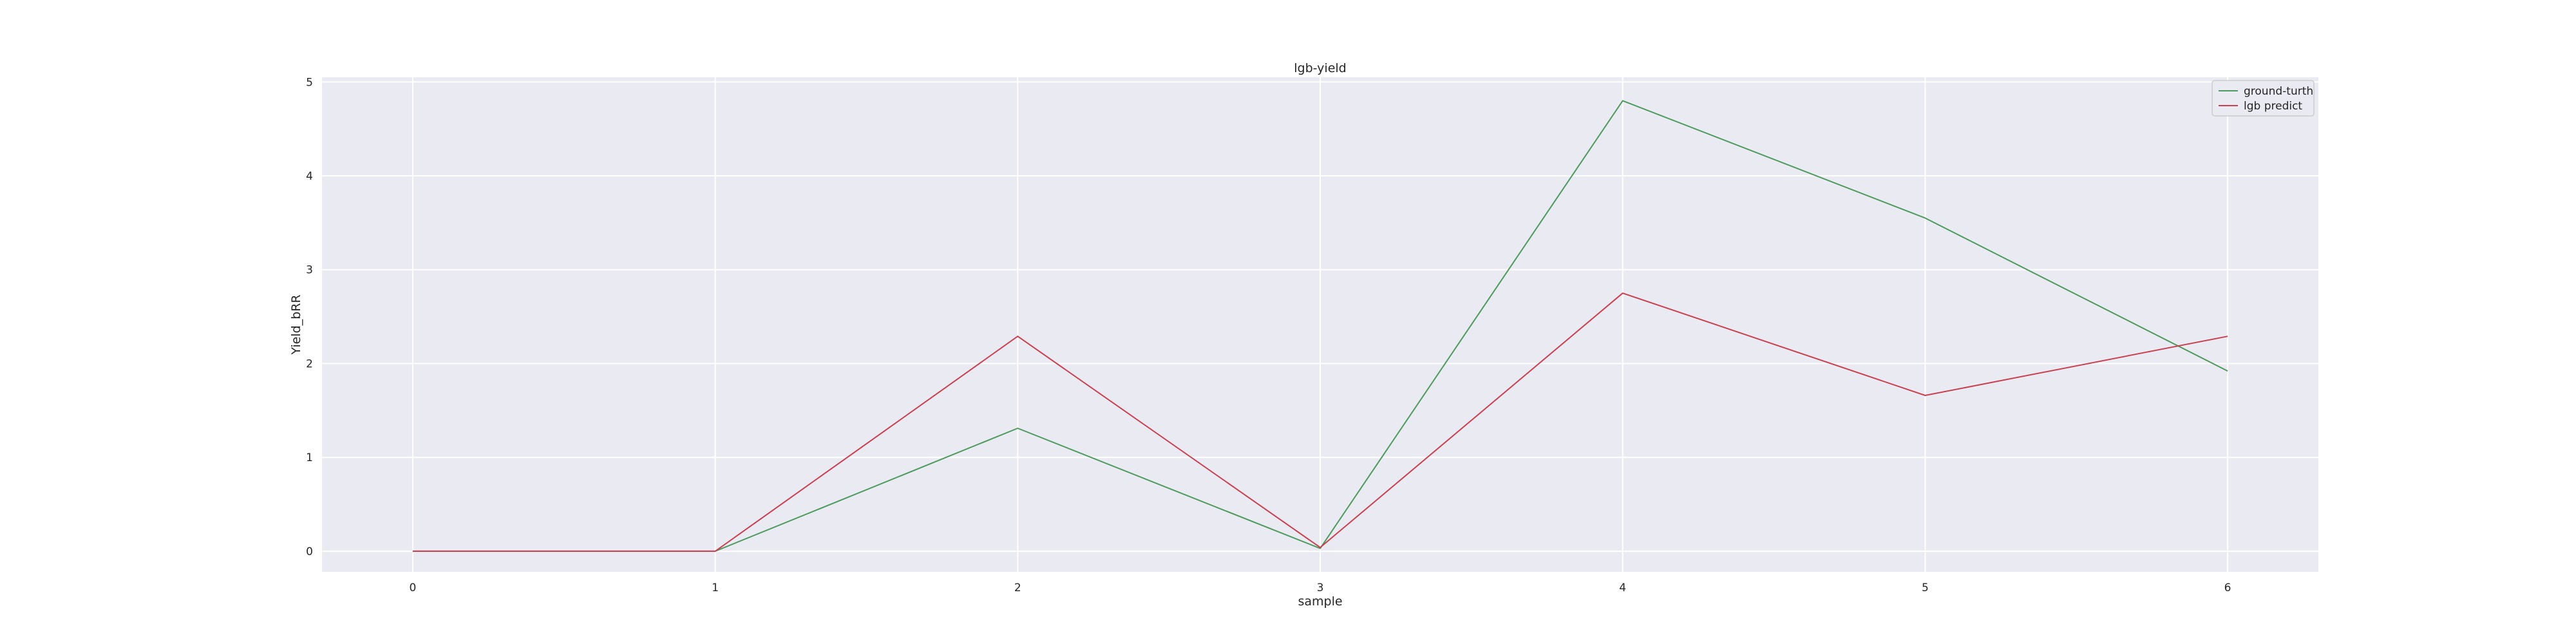 Image resolution: width=2576 pixels, height=644 pixels. I want to click on y-tick-label: 4, so click(309, 176).